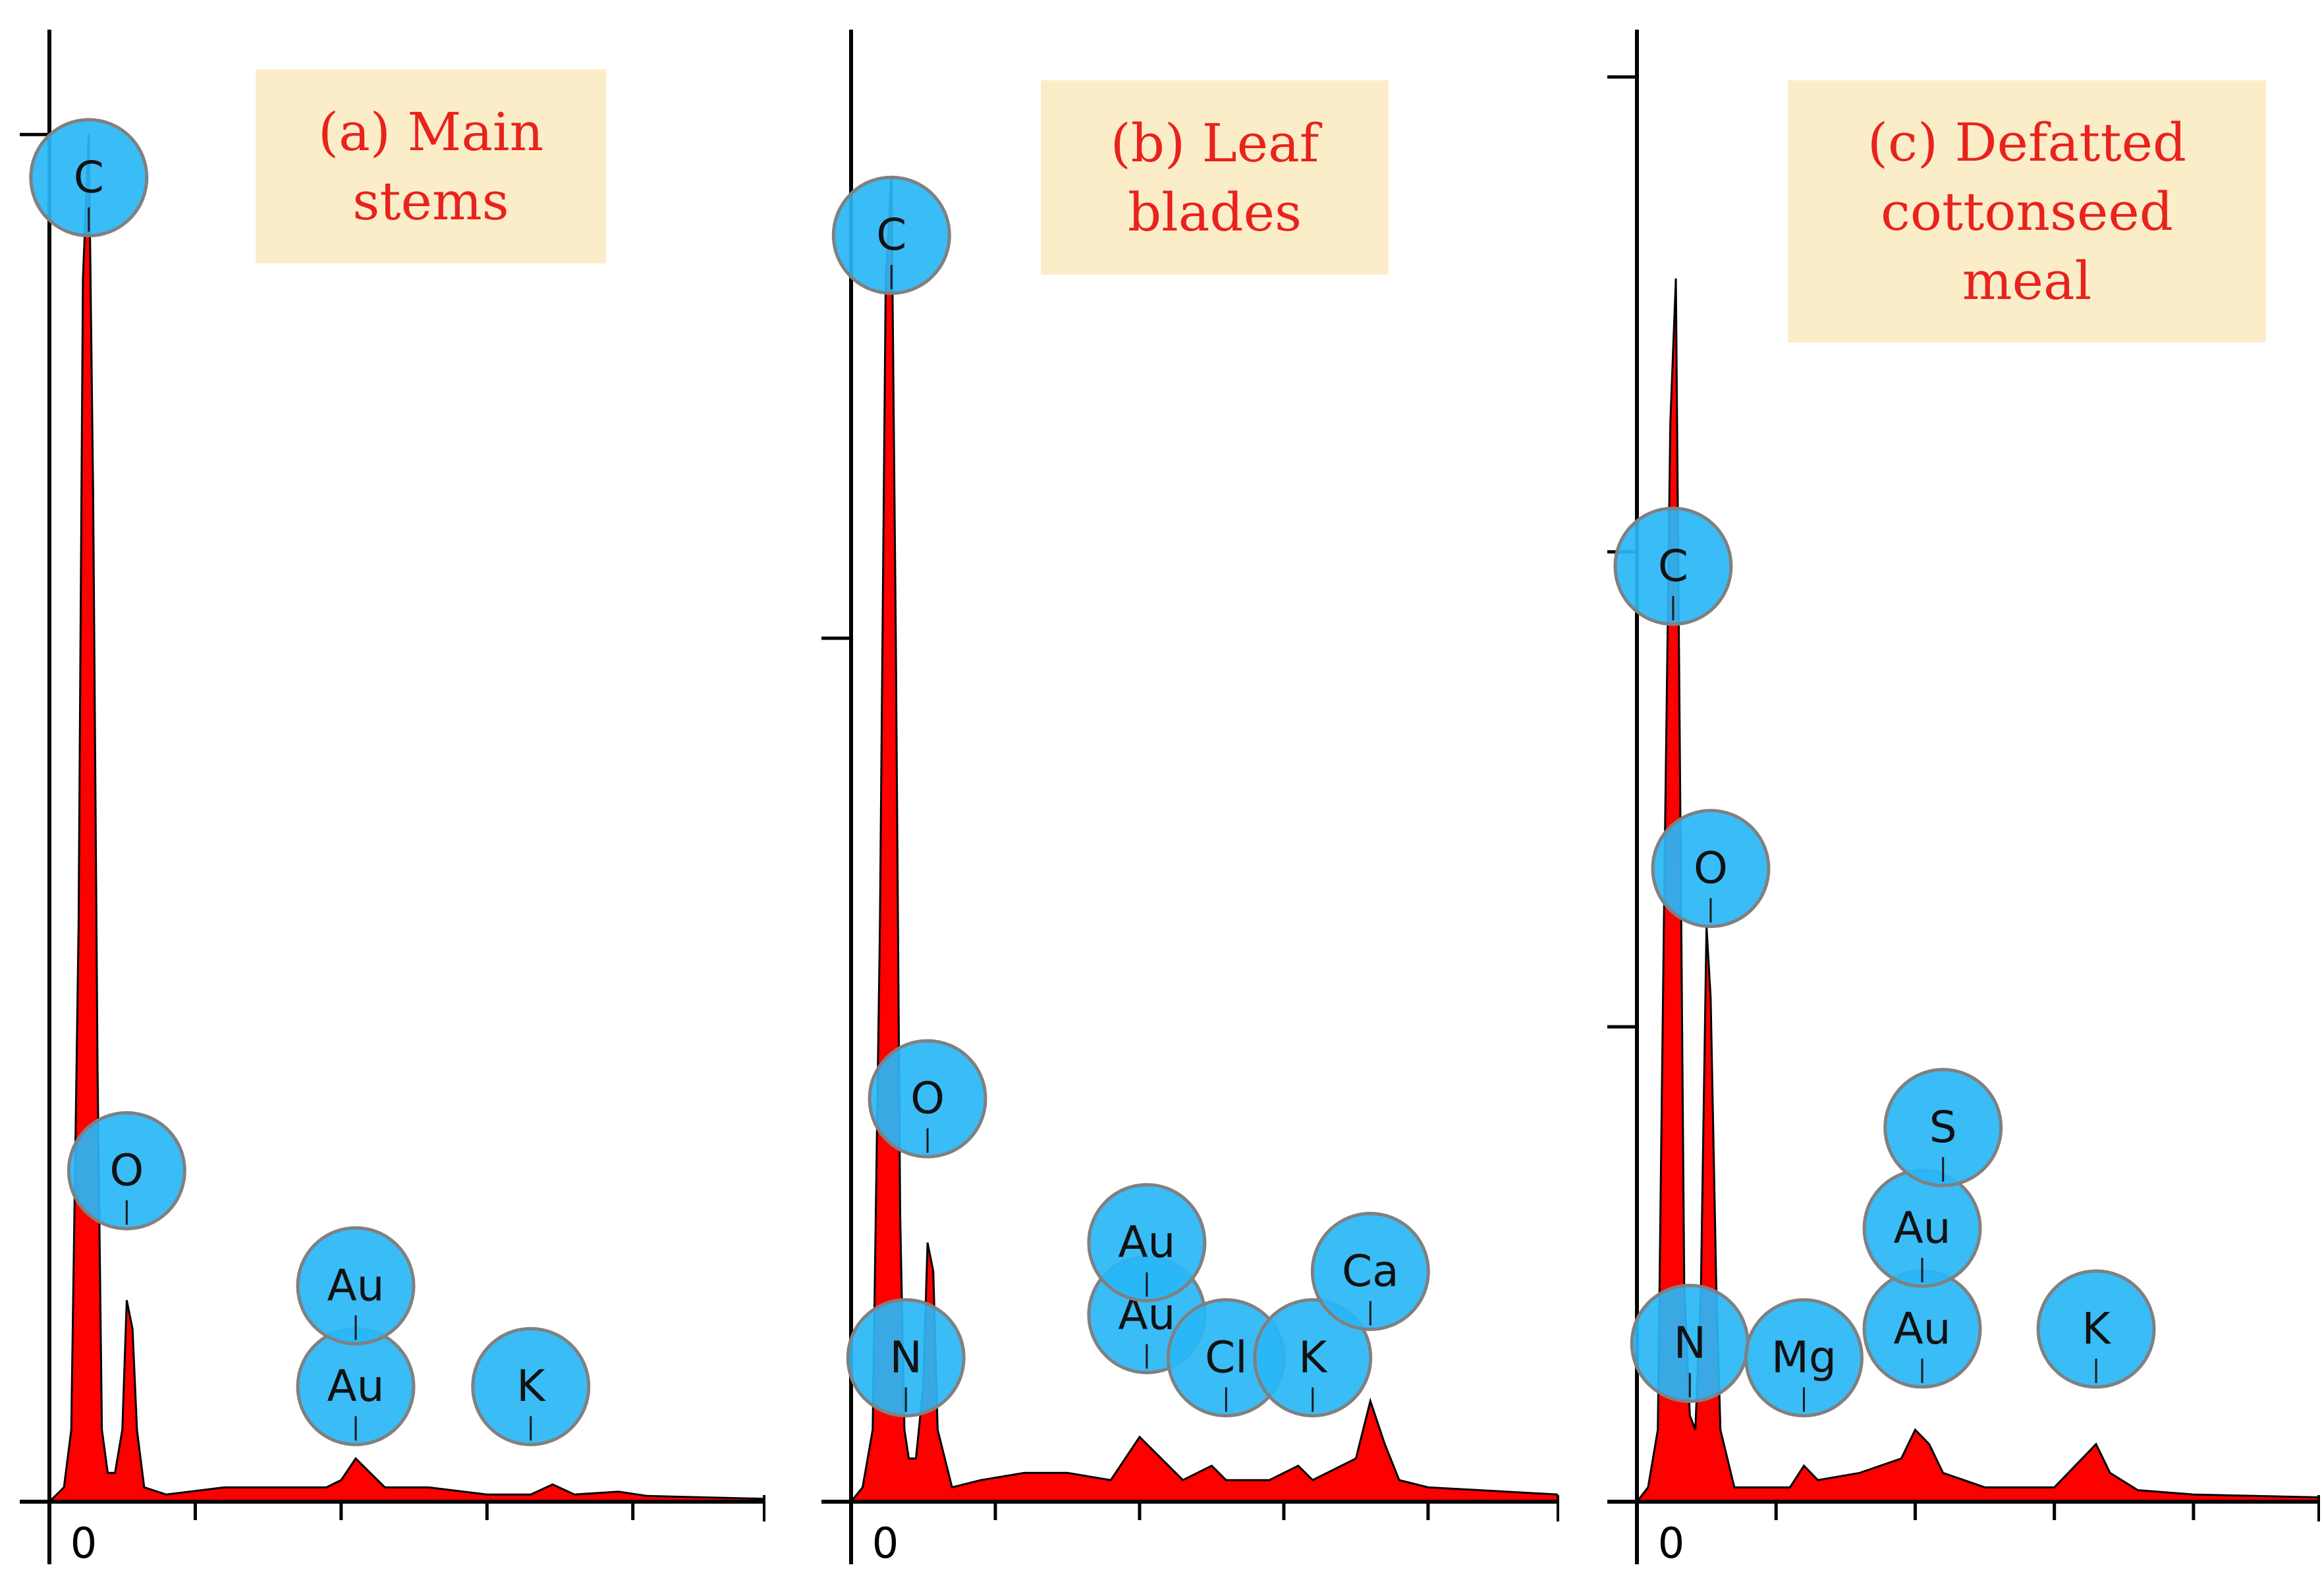 The height and width of the screenshot is (1586, 2324). I want to click on peak-label-s: S, so click(1943, 1128).